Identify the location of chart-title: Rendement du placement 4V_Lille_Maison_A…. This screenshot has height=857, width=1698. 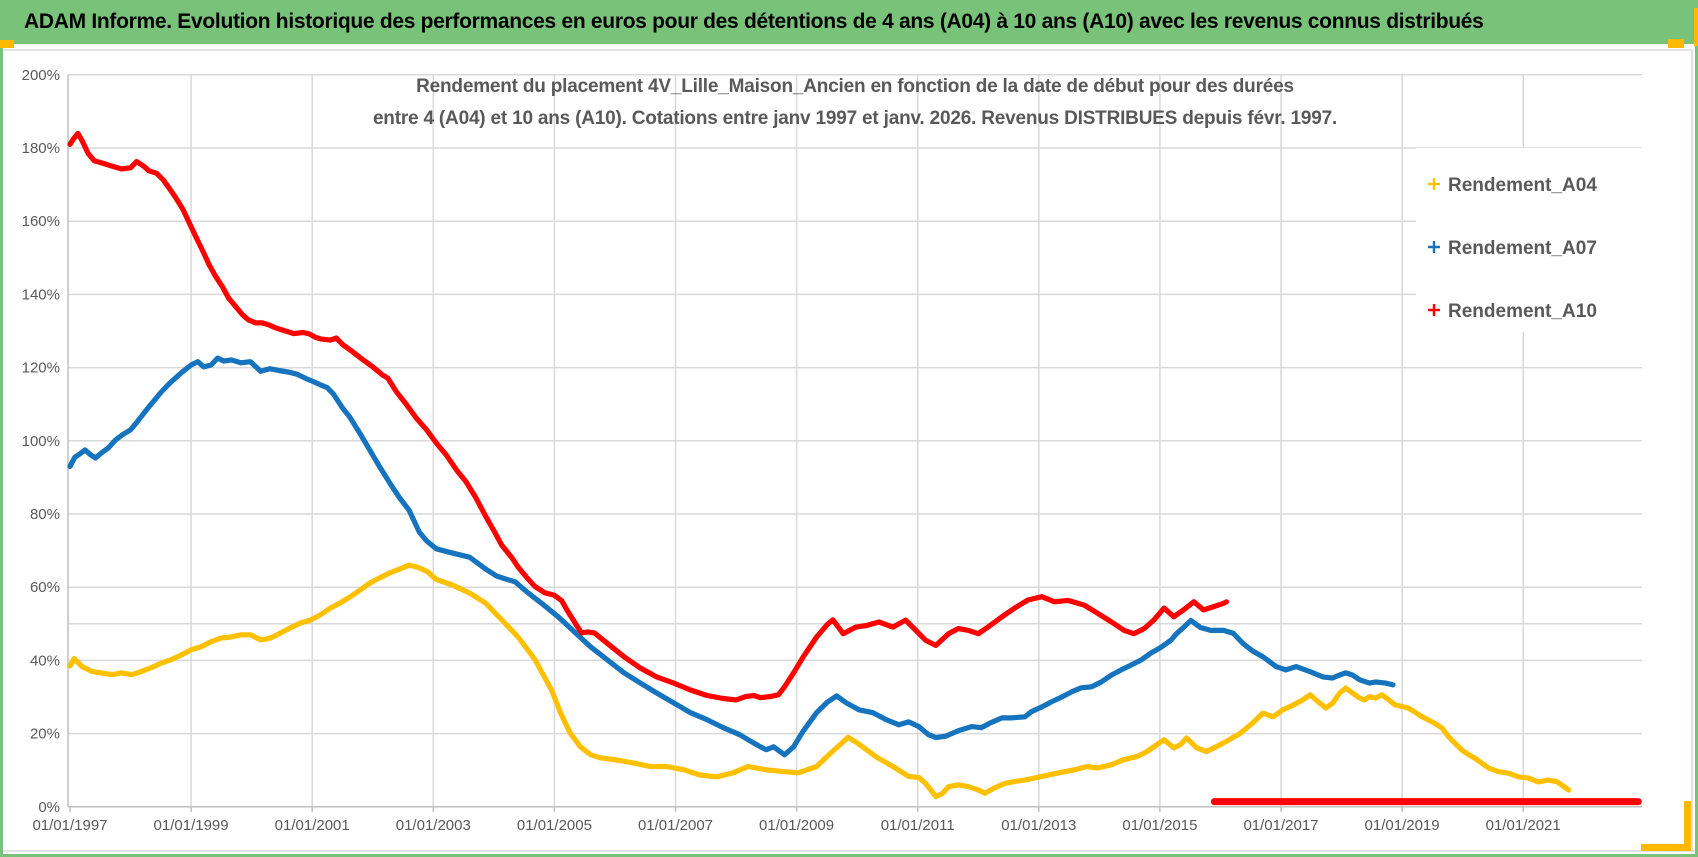
(855, 102).